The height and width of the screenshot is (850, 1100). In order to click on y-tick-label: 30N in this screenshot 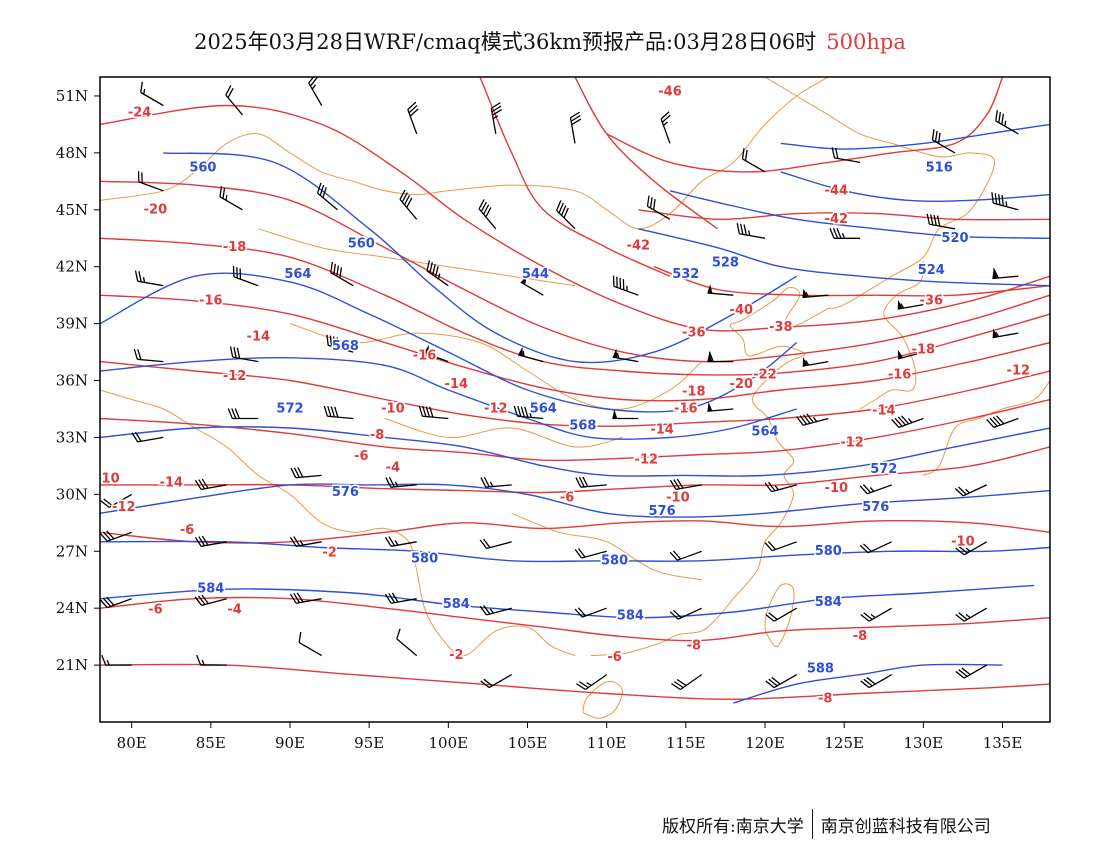, I will do `click(72, 494)`.